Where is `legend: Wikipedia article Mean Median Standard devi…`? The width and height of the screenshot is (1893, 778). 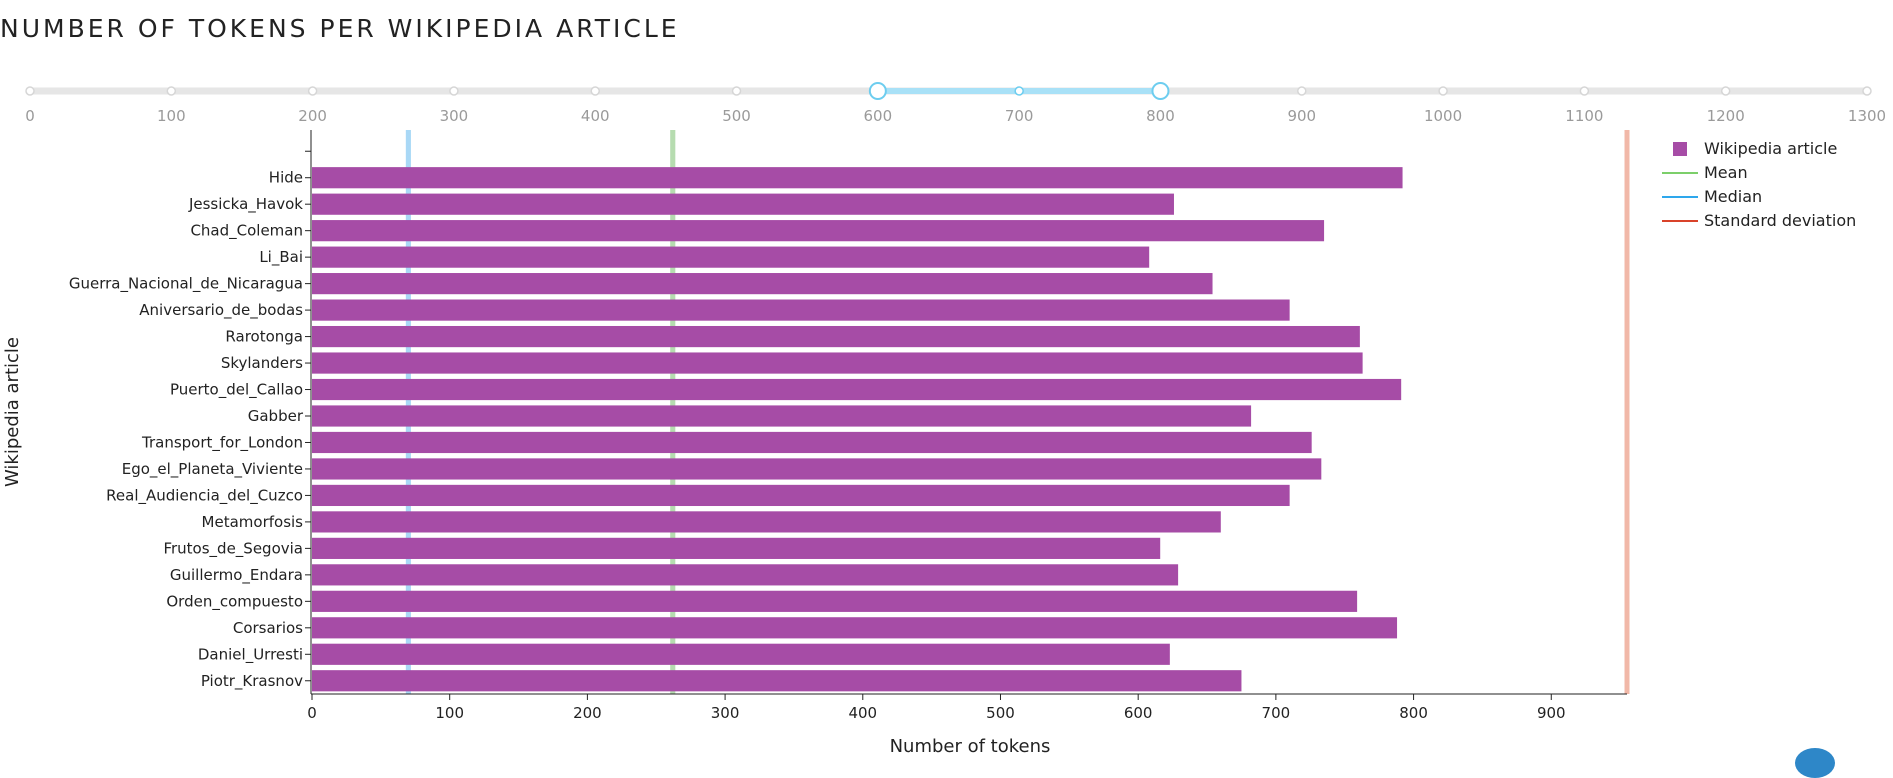
legend: Wikipedia article Mean Median Standard devi… is located at coordinates (1759, 184).